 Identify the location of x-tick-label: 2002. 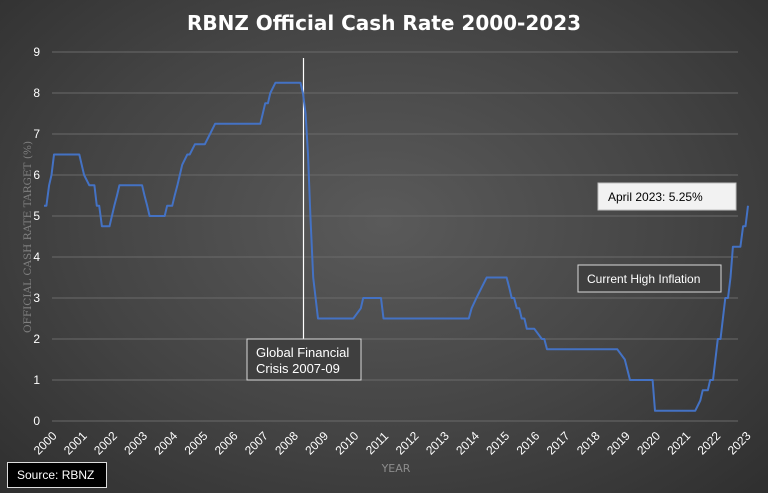
(105, 443).